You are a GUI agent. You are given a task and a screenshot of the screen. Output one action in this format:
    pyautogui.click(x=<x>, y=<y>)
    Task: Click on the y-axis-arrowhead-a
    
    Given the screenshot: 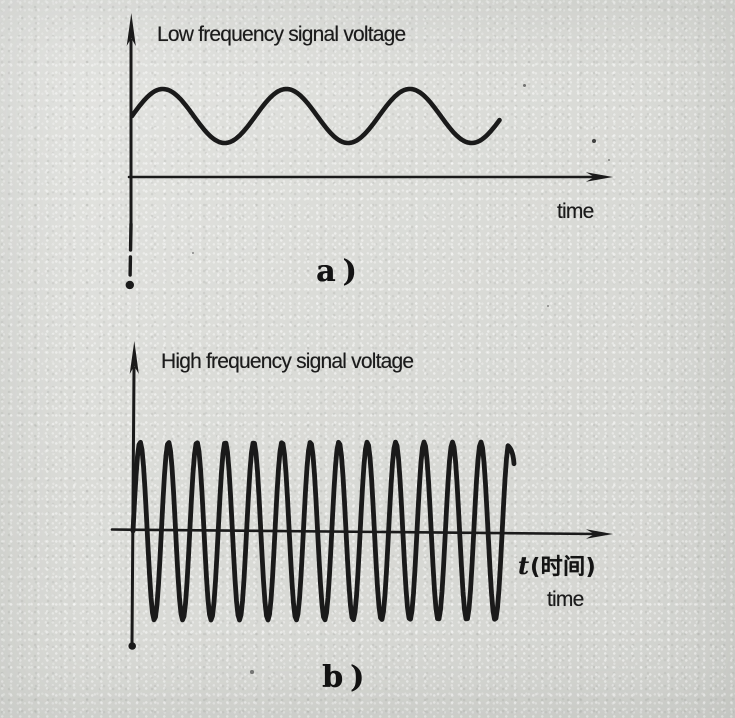 What is the action you would take?
    pyautogui.click(x=131, y=29)
    